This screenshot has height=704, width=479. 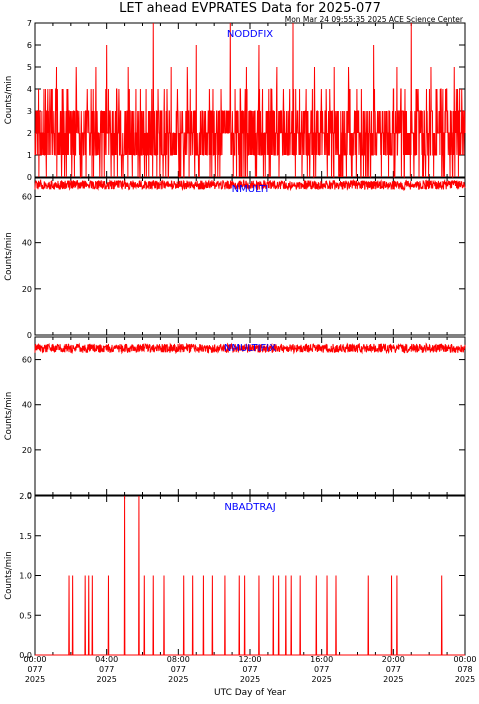 I want to click on y-tick-label: 2, so click(x=29, y=133).